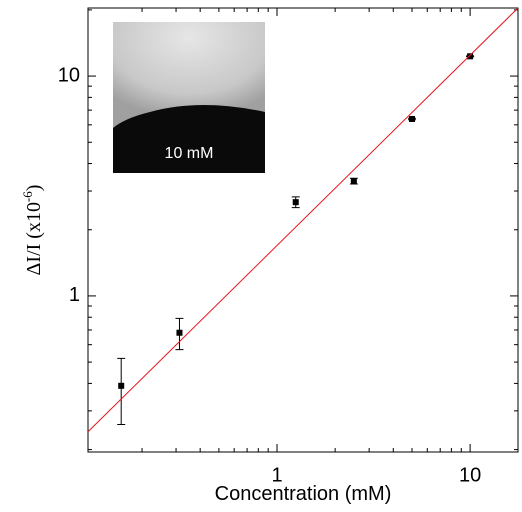  What do you see at coordinates (74, 295) in the screenshot?
I see `y-tick-label: 1` at bounding box center [74, 295].